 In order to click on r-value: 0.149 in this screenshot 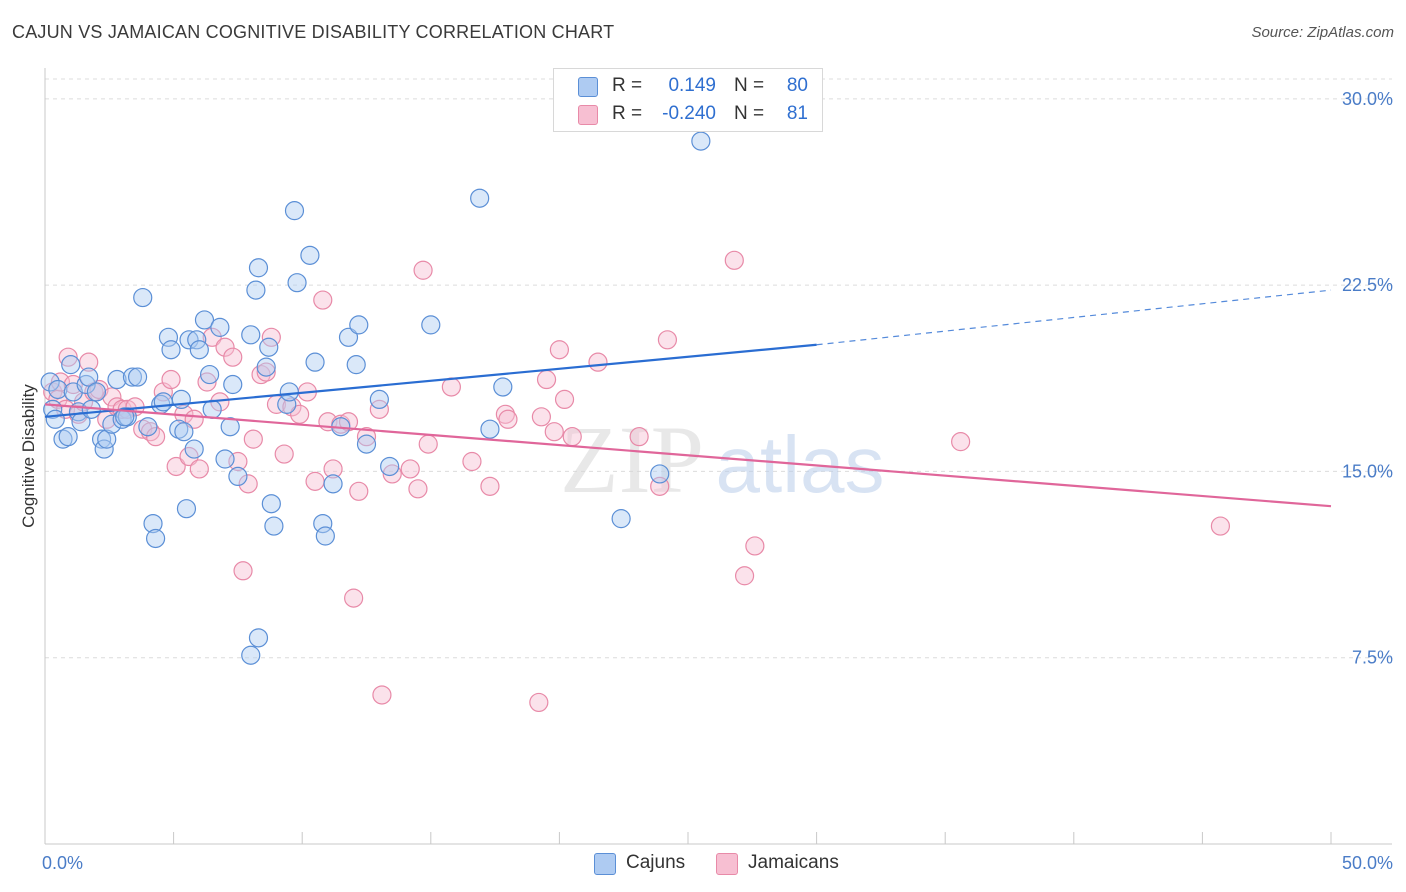, I will do `click(692, 85)`.